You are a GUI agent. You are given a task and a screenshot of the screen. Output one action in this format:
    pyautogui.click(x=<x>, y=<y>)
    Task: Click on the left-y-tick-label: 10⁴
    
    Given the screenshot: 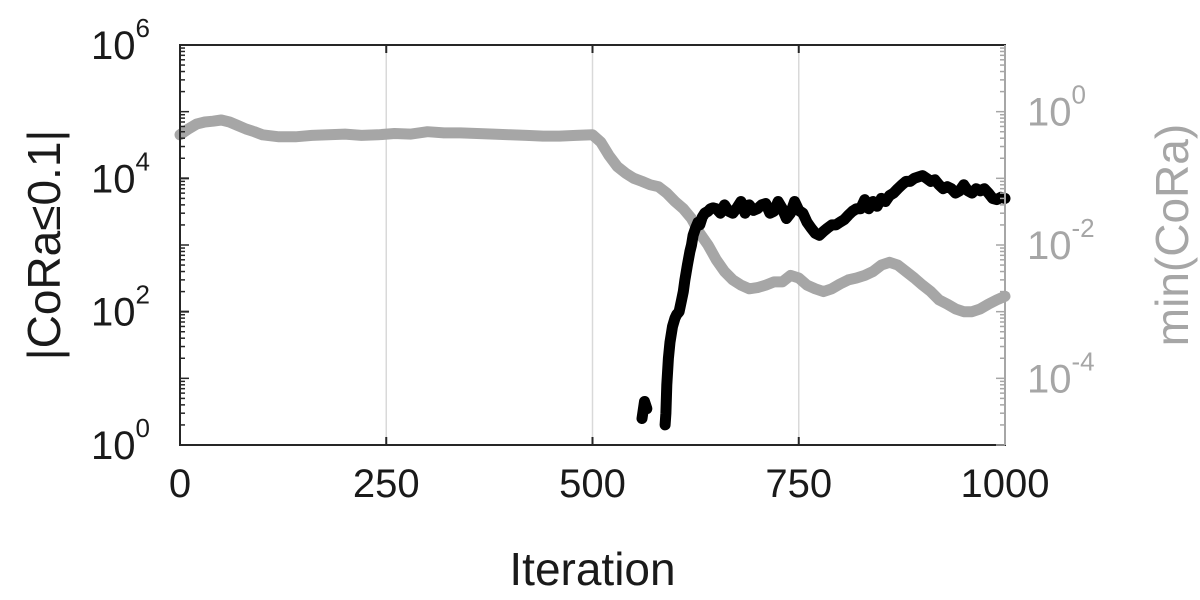 What is the action you would take?
    pyautogui.click(x=120, y=173)
    